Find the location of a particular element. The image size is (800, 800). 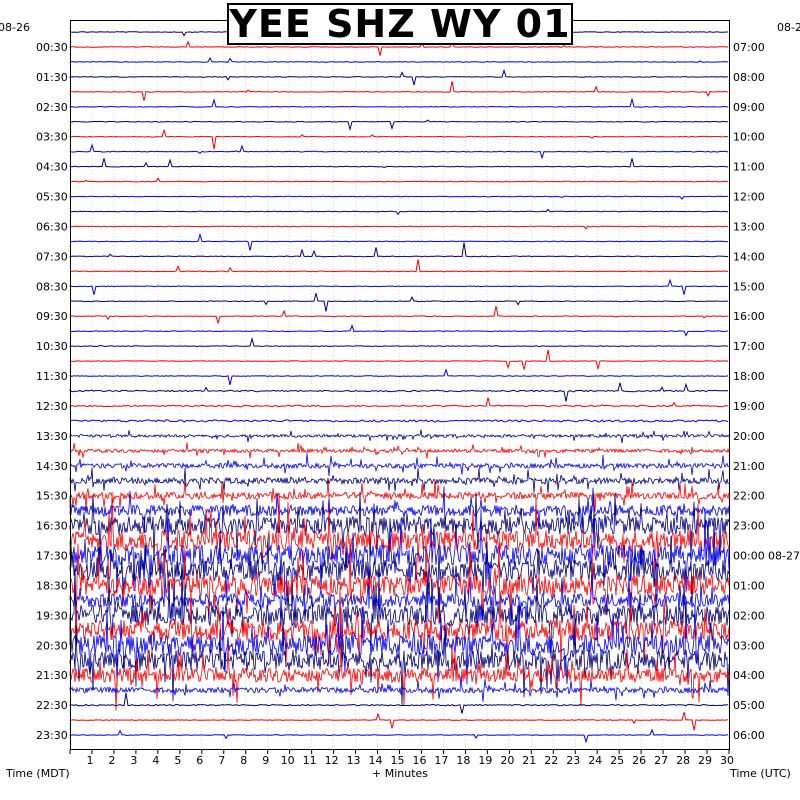

left-time-label: 20:30 is located at coordinates (52, 645).